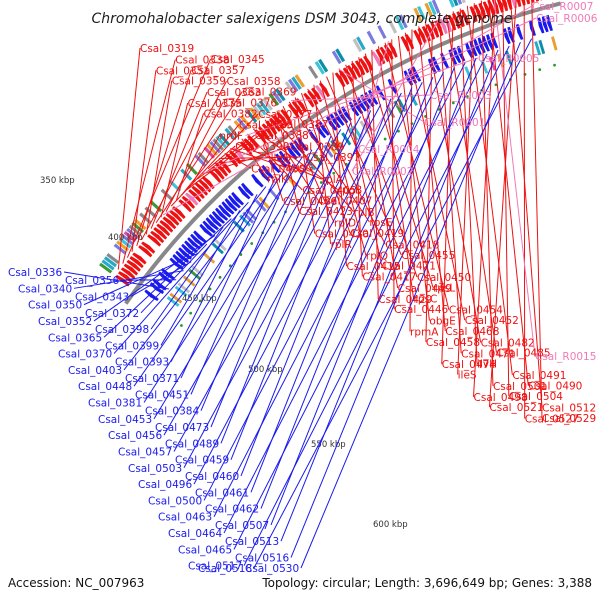  Describe the element at coordinates (377, 234) in the screenshot. I see `forward-gene-label: Csal_0419` at that location.